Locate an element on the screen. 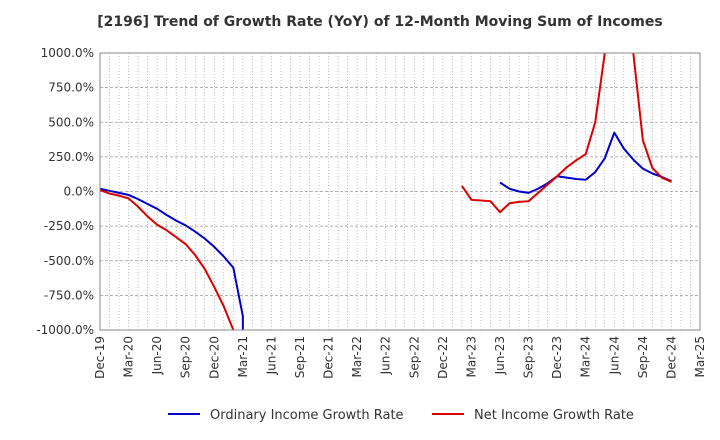 The height and width of the screenshot is (440, 720). x-tick-label: Dec-23 is located at coordinates (557, 357).